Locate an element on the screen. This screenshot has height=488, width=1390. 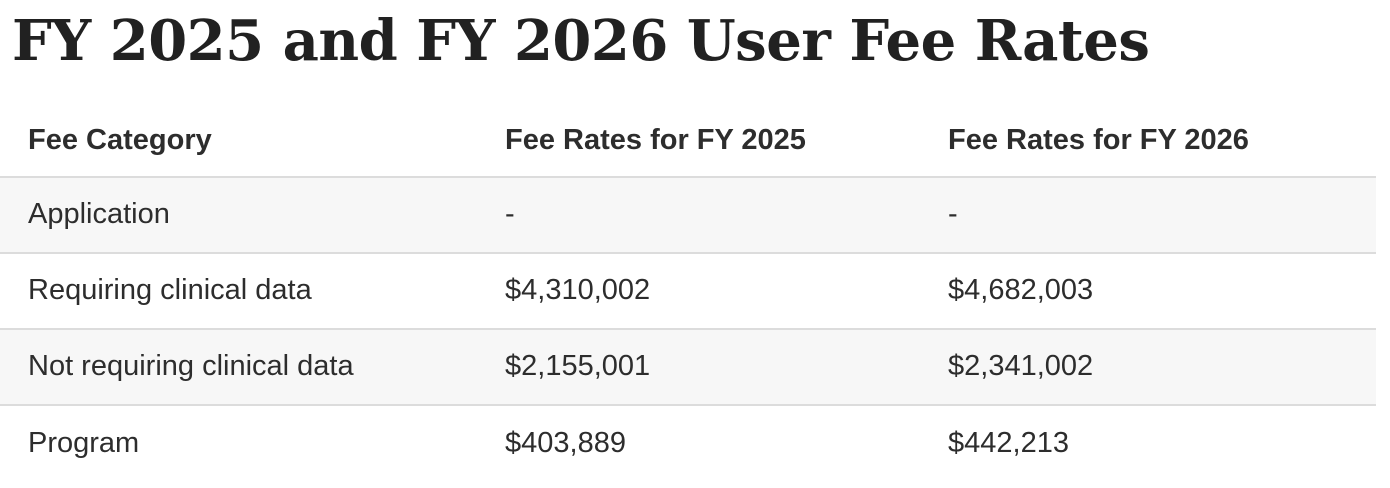
column-header-fee-category: Fee Category is located at coordinates (238, 140).